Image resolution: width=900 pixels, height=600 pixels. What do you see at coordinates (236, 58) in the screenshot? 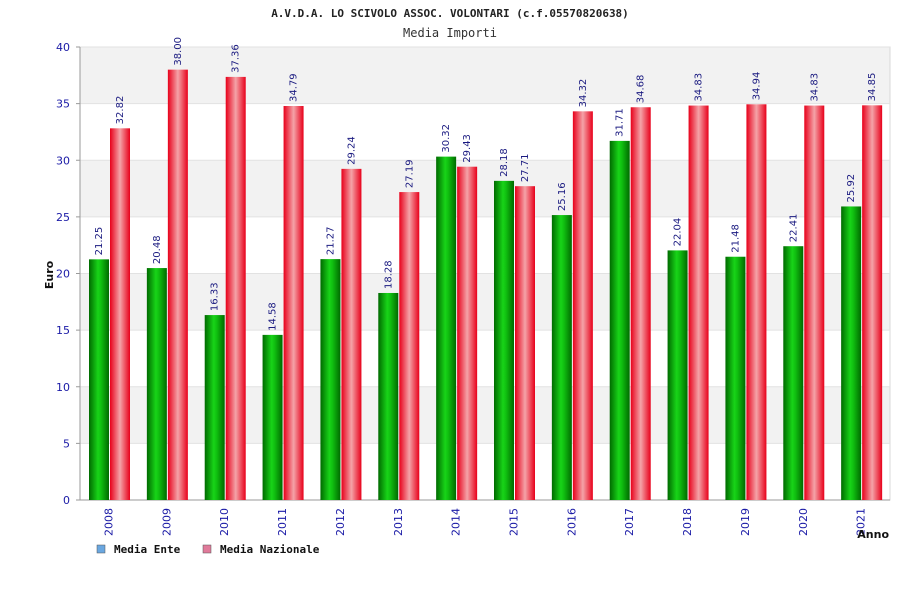
I see `bar-value-label: 37.36` at bounding box center [236, 58].